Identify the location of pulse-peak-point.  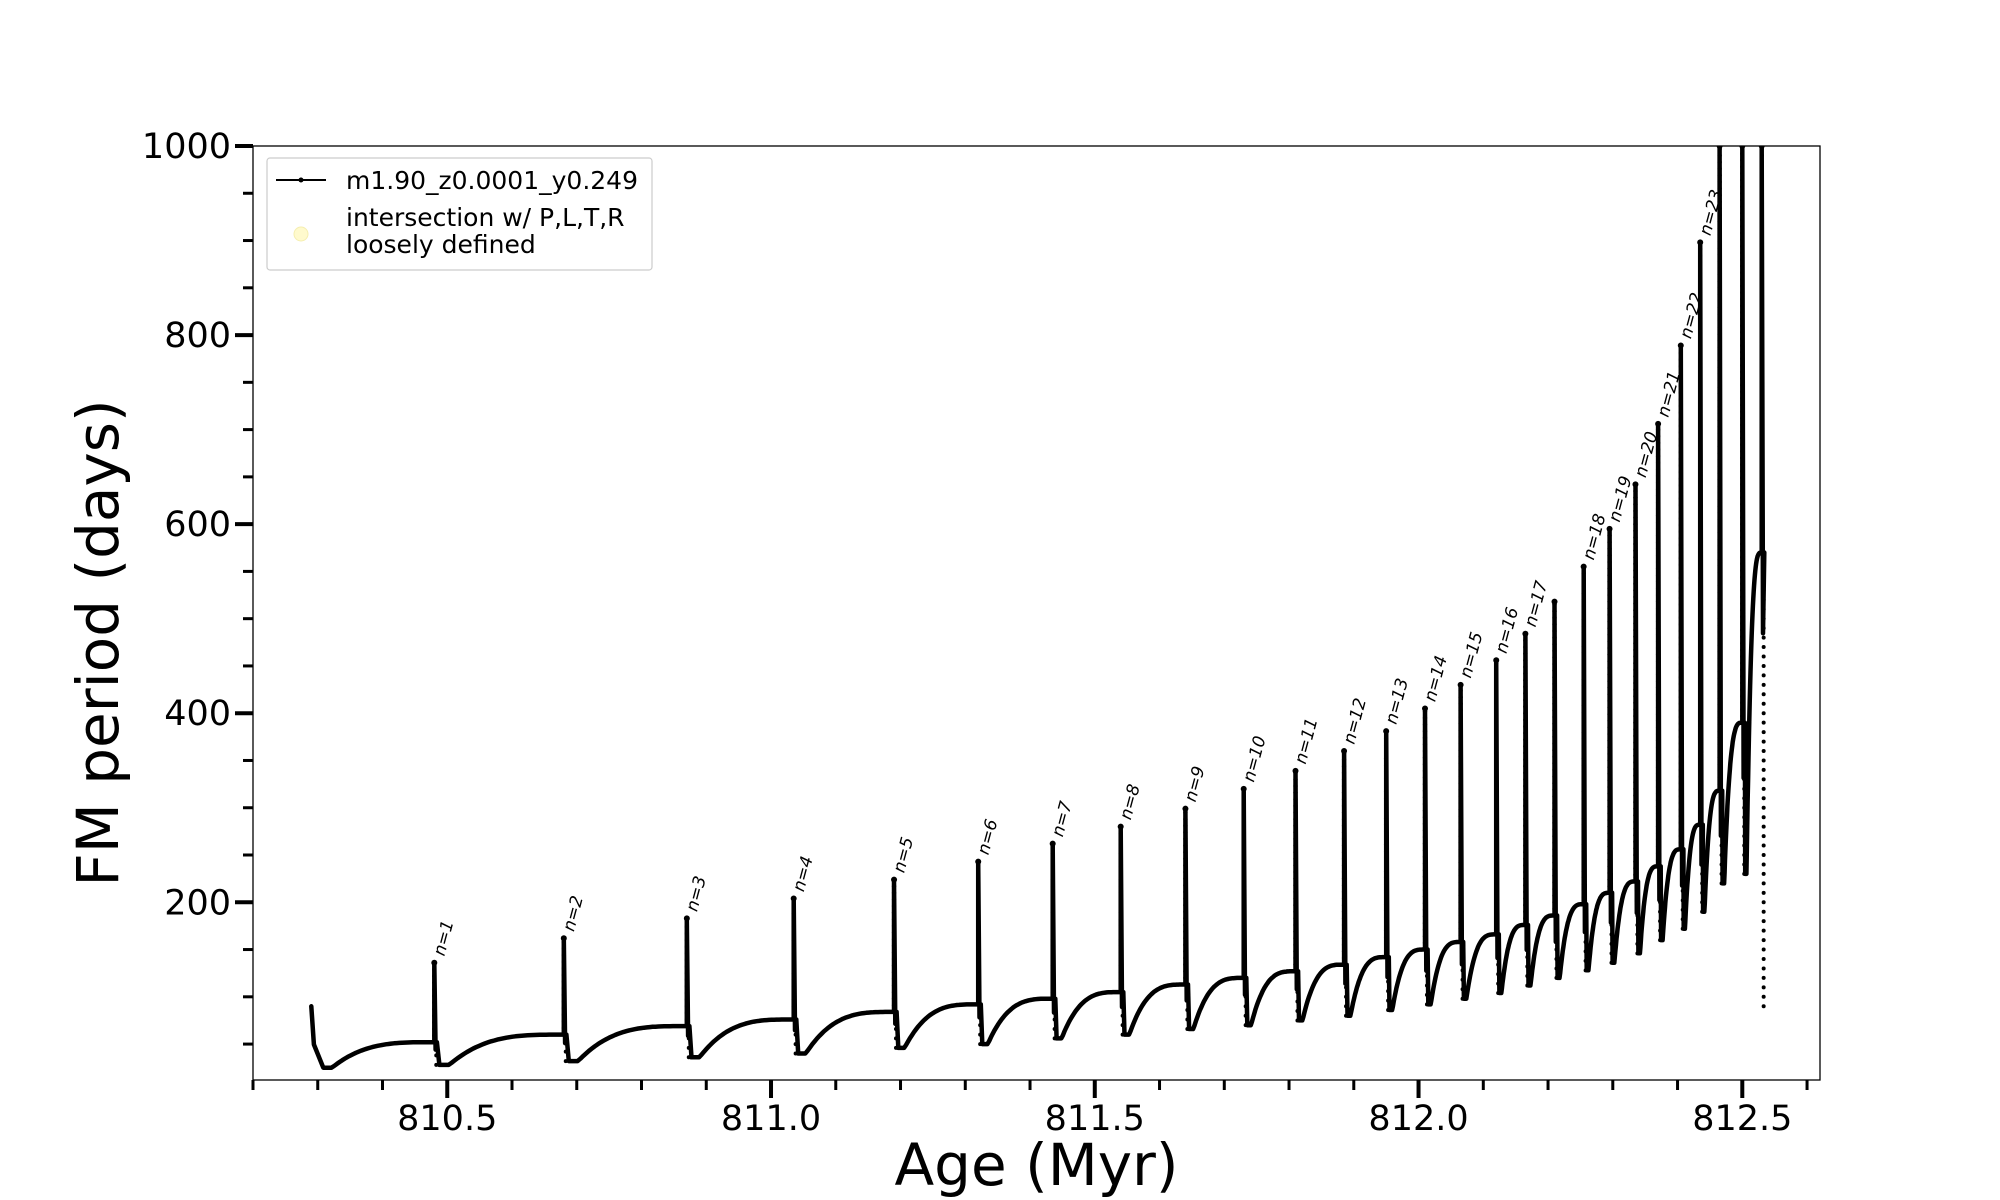
(793, 898).